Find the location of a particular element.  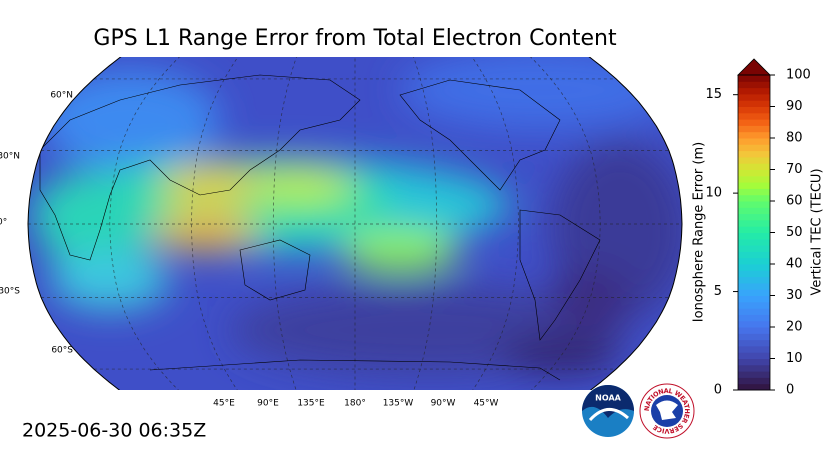

right-tick-label: 40 is located at coordinates (794, 264).